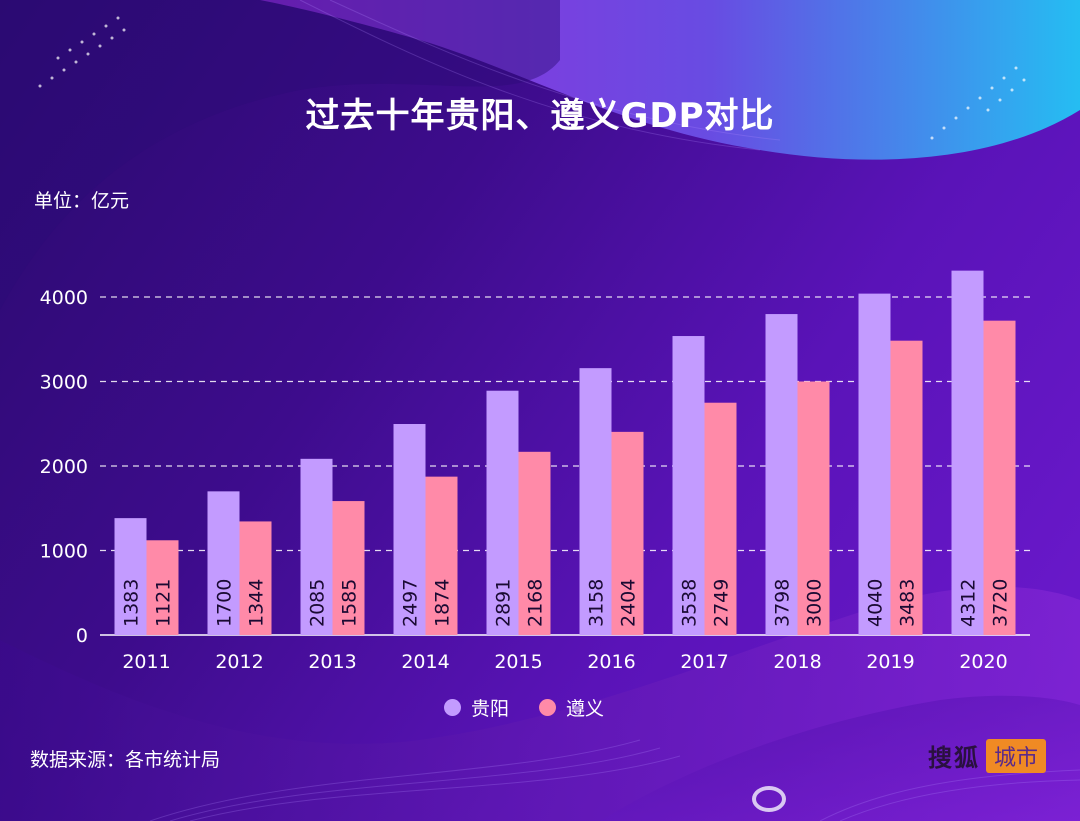 The width and height of the screenshot is (1080, 821). I want to click on bar-guiyang-2014, so click(409, 529).